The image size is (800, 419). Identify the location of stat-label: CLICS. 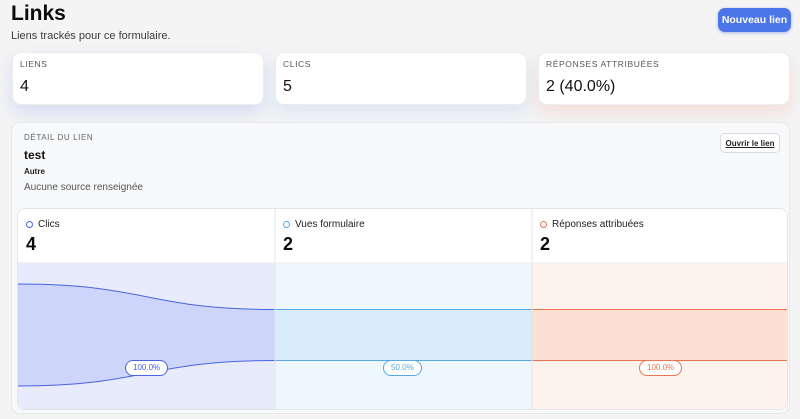
(297, 64).